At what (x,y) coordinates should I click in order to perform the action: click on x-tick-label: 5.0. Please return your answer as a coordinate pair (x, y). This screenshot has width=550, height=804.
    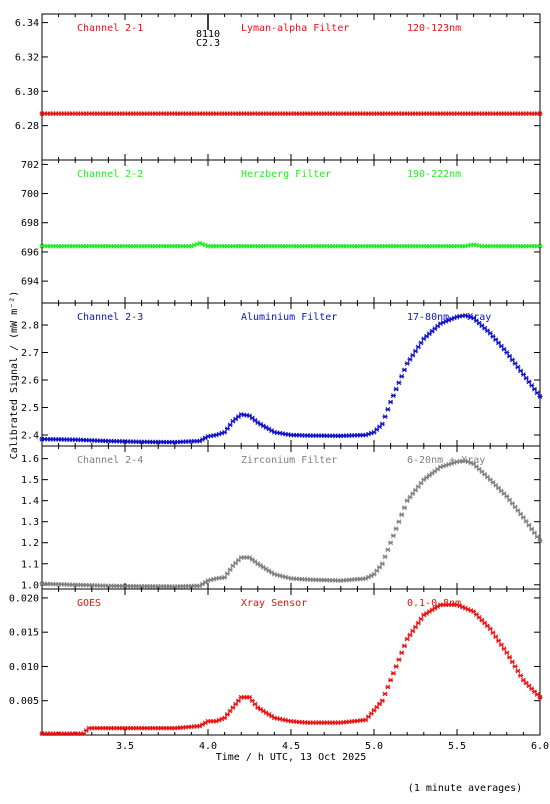
    Looking at the image, I should click on (374, 746).